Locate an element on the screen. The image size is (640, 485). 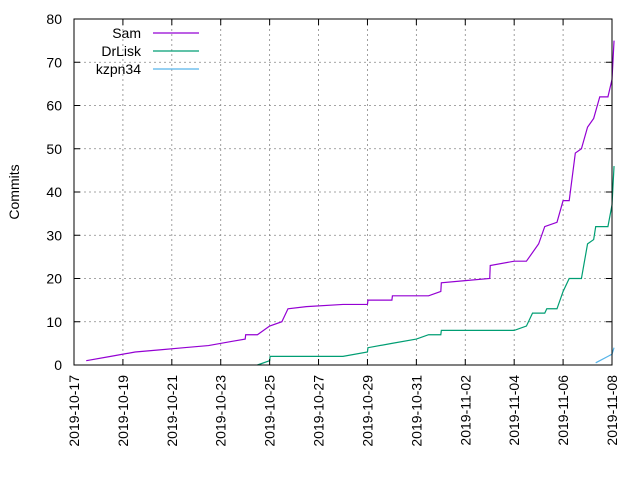
x-tick-label: 2019-10-17 is located at coordinates (74, 411).